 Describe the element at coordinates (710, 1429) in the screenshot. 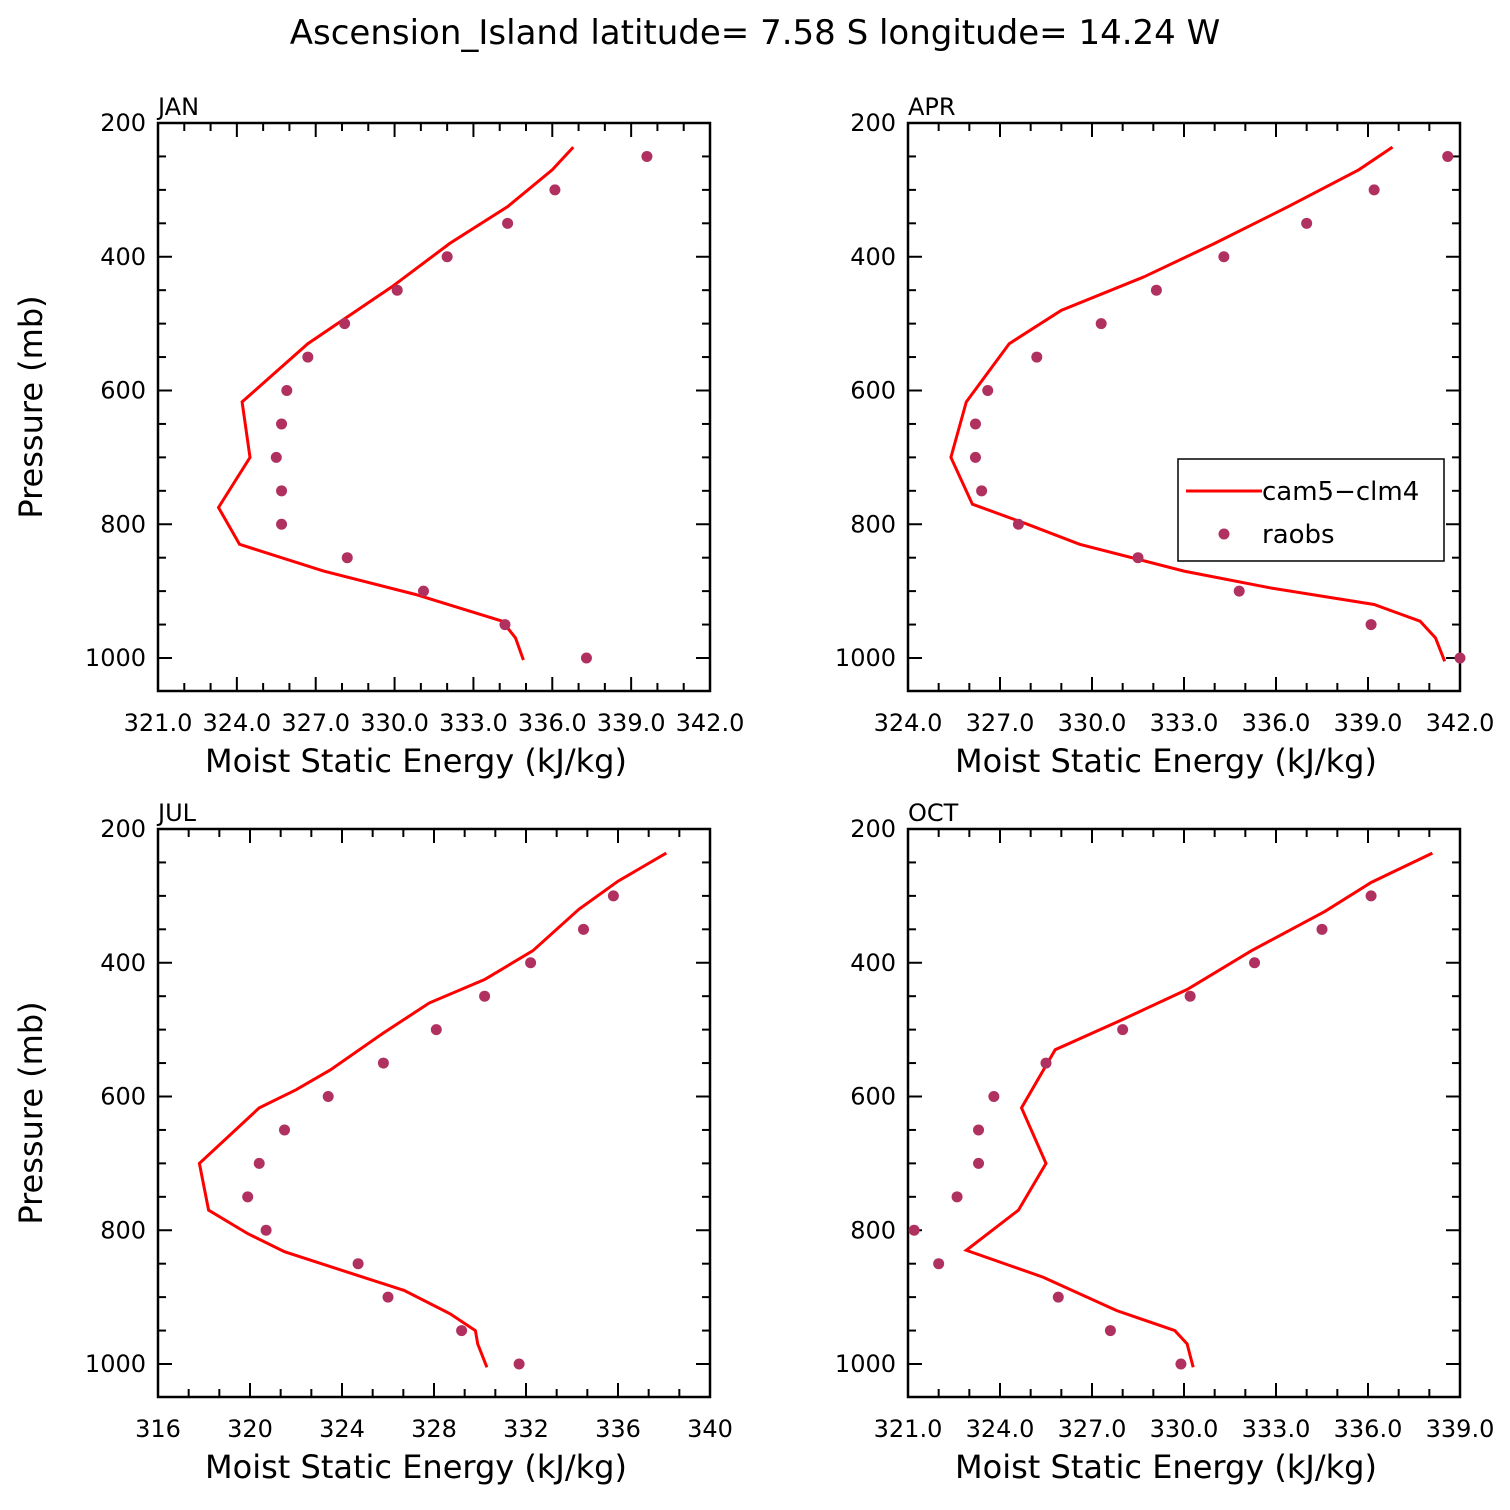

I see `x-tick-label: 340` at that location.